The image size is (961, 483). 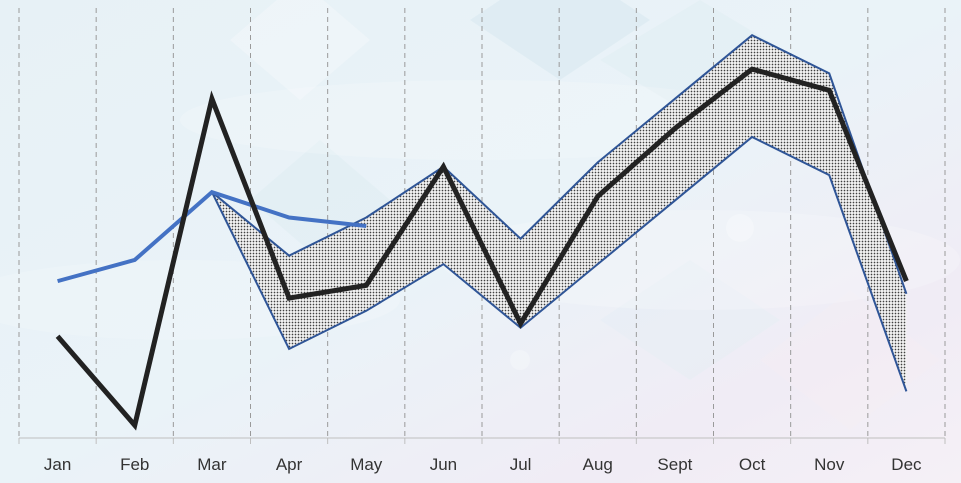 I want to click on x-tick-label: Dec, so click(x=906, y=464).